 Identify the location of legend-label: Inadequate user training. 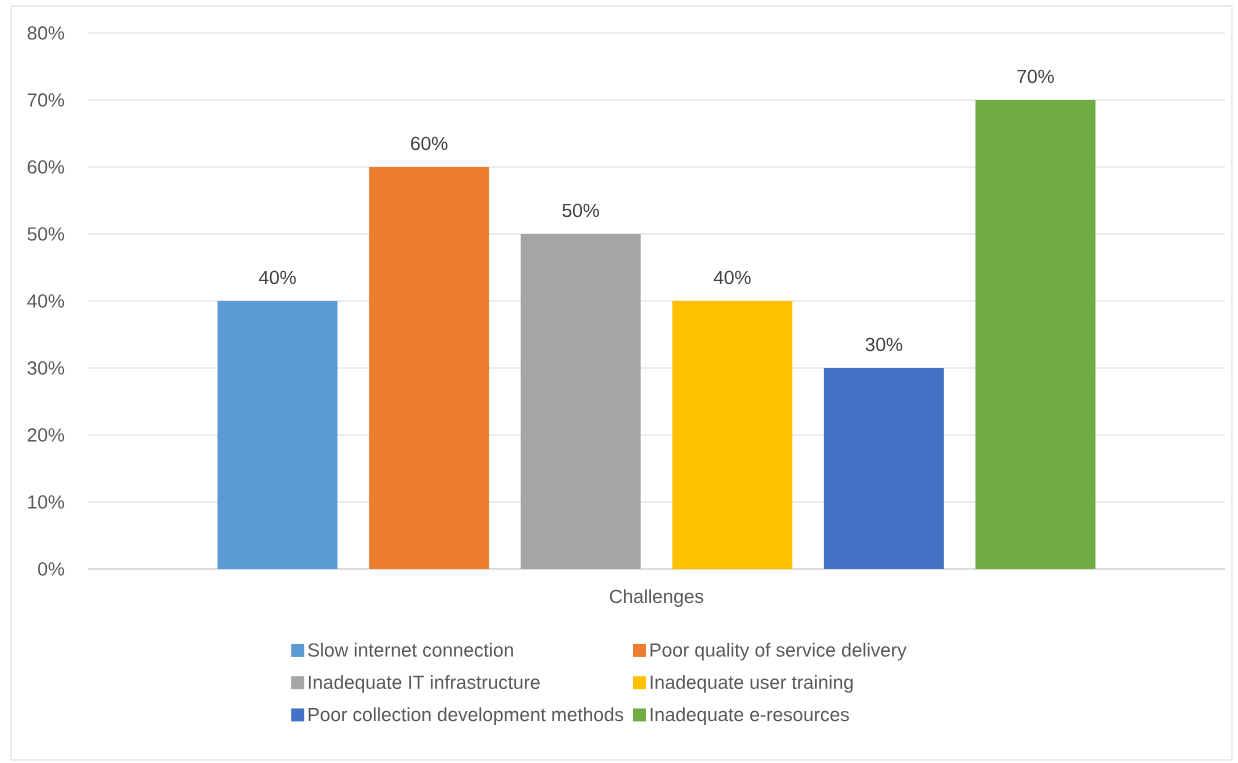
(751, 684).